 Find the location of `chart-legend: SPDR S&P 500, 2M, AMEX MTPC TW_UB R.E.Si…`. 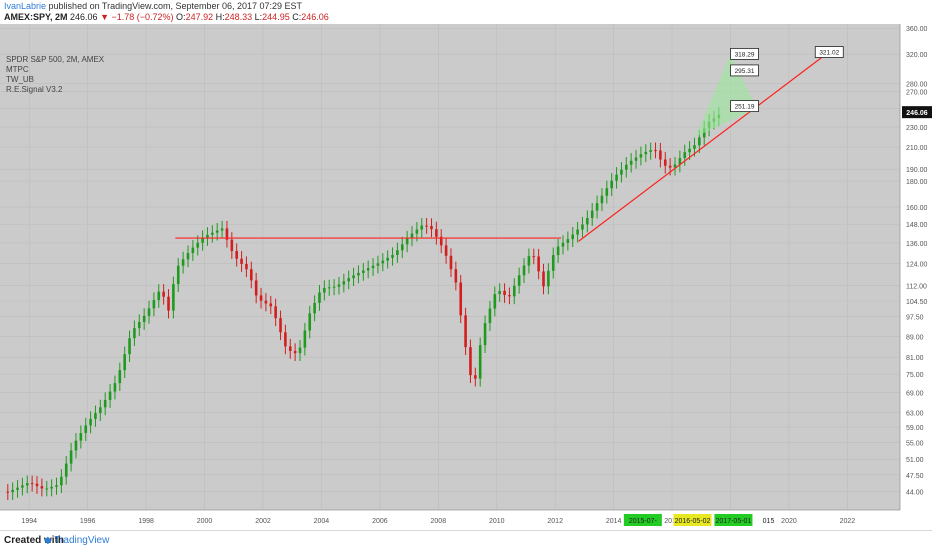

chart-legend: SPDR S&P 500, 2M, AMEX MTPC TW_UB R.E.Si… is located at coordinates (55, 75).